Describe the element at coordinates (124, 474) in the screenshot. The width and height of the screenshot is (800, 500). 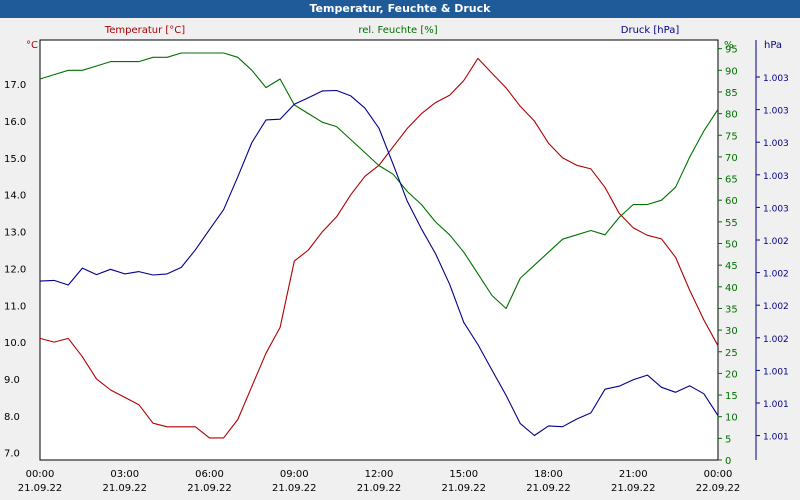
I see `x-tick-time: 03:00` at that location.